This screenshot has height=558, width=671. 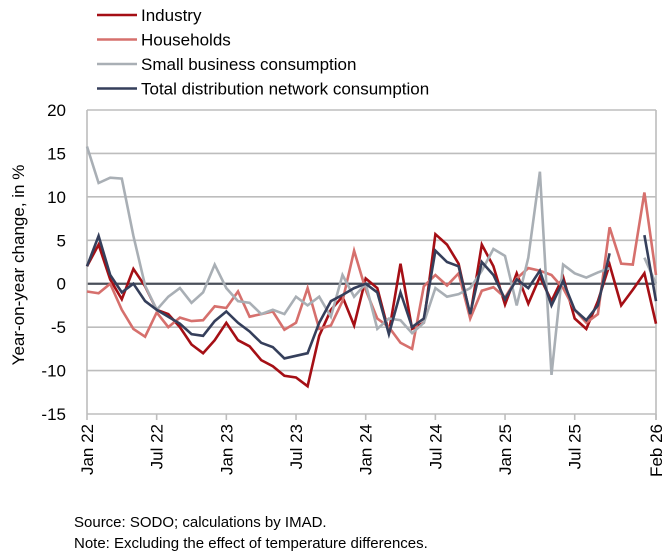 What do you see at coordinates (186, 40) in the screenshot?
I see `legend-label: Households` at bounding box center [186, 40].